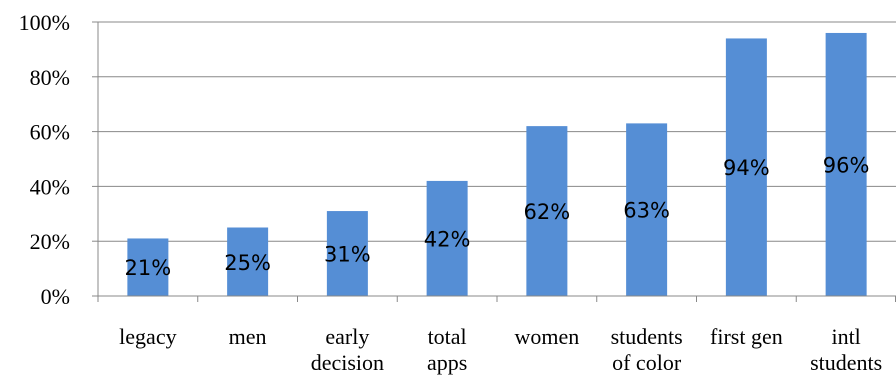  What do you see at coordinates (746, 336) in the screenshot?
I see `x-tick-label: first gen` at bounding box center [746, 336].